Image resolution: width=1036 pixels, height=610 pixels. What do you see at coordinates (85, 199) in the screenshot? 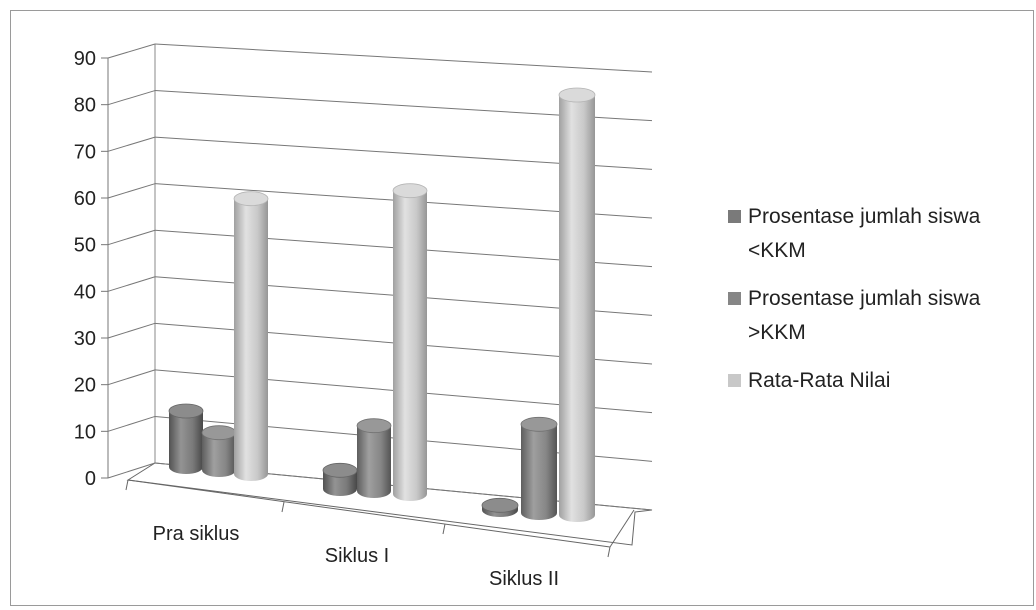
I see `y-tick-label: 60` at bounding box center [85, 199].